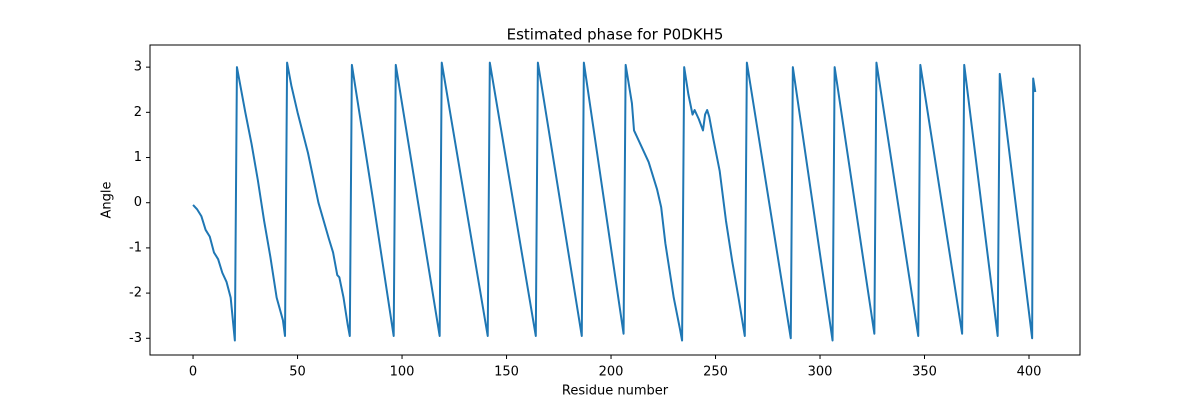  Describe the element at coordinates (820, 372) in the screenshot. I see `x-tick-label: 300` at that location.